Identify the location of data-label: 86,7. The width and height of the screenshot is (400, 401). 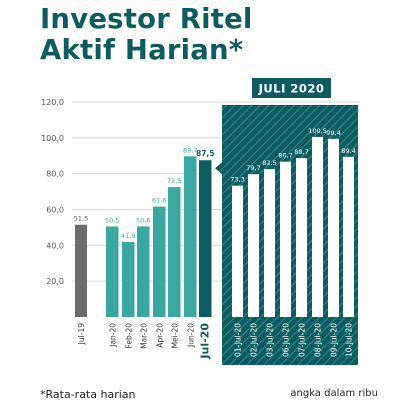
(285, 156).